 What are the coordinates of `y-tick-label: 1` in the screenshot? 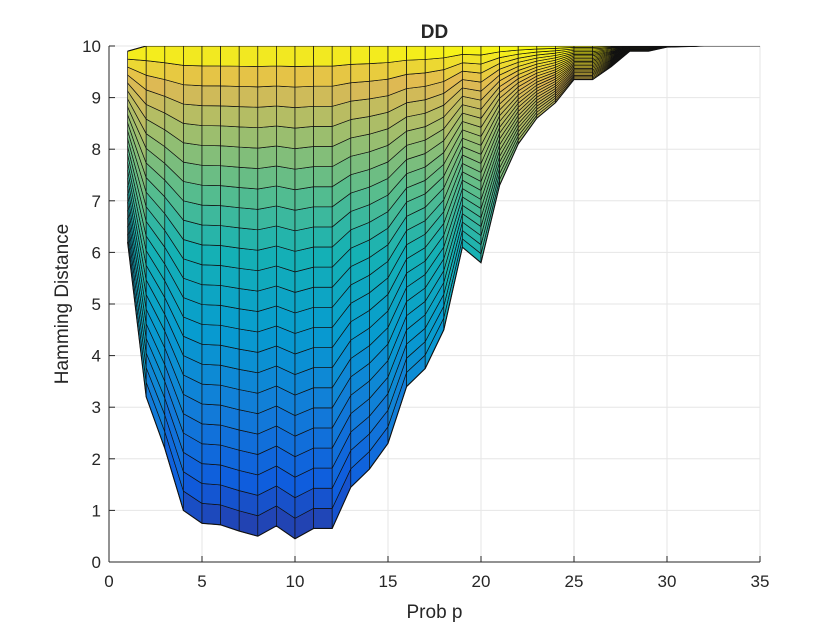 It's located at (96, 510).